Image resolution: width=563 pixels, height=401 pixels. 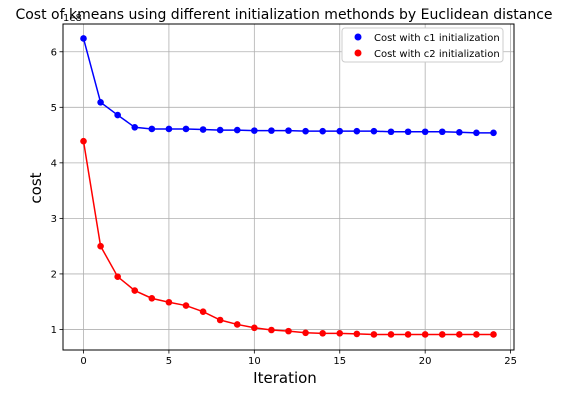 What do you see at coordinates (54, 163) in the screenshot?
I see `y-tick-label: 4` at bounding box center [54, 163].